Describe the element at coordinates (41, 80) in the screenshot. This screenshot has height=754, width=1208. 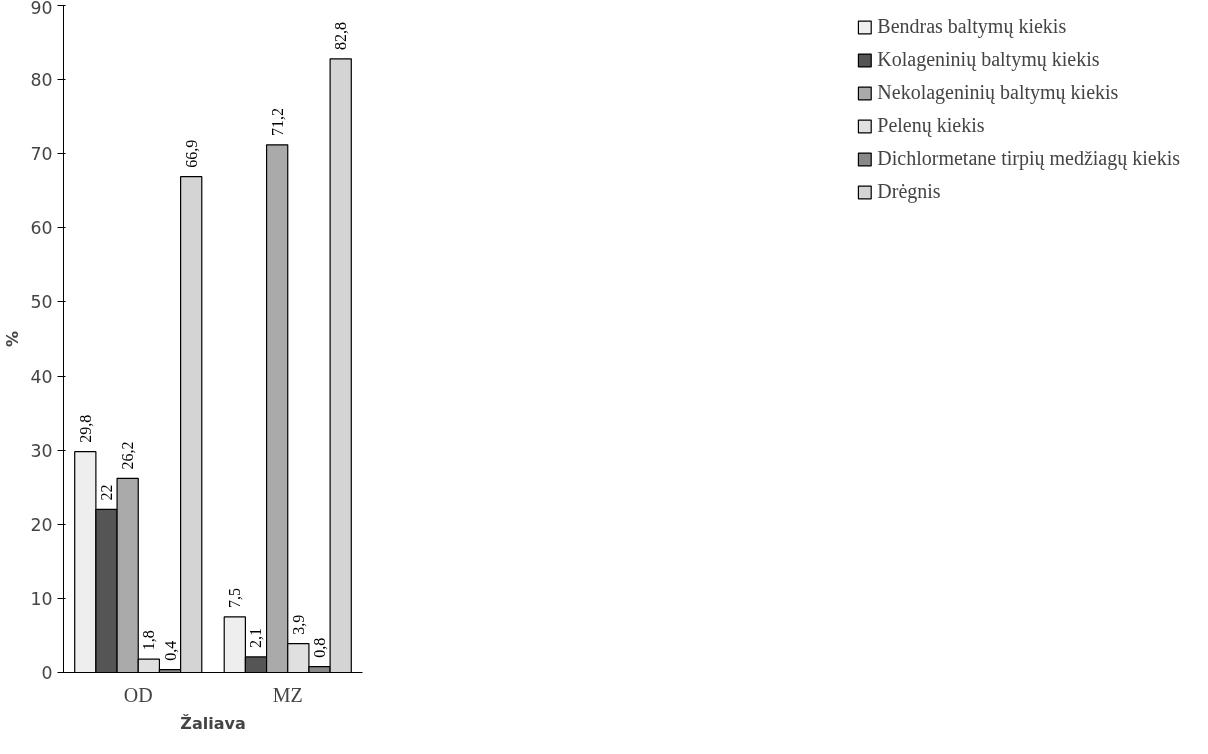
I see `y-tick-label: 80` at that location.